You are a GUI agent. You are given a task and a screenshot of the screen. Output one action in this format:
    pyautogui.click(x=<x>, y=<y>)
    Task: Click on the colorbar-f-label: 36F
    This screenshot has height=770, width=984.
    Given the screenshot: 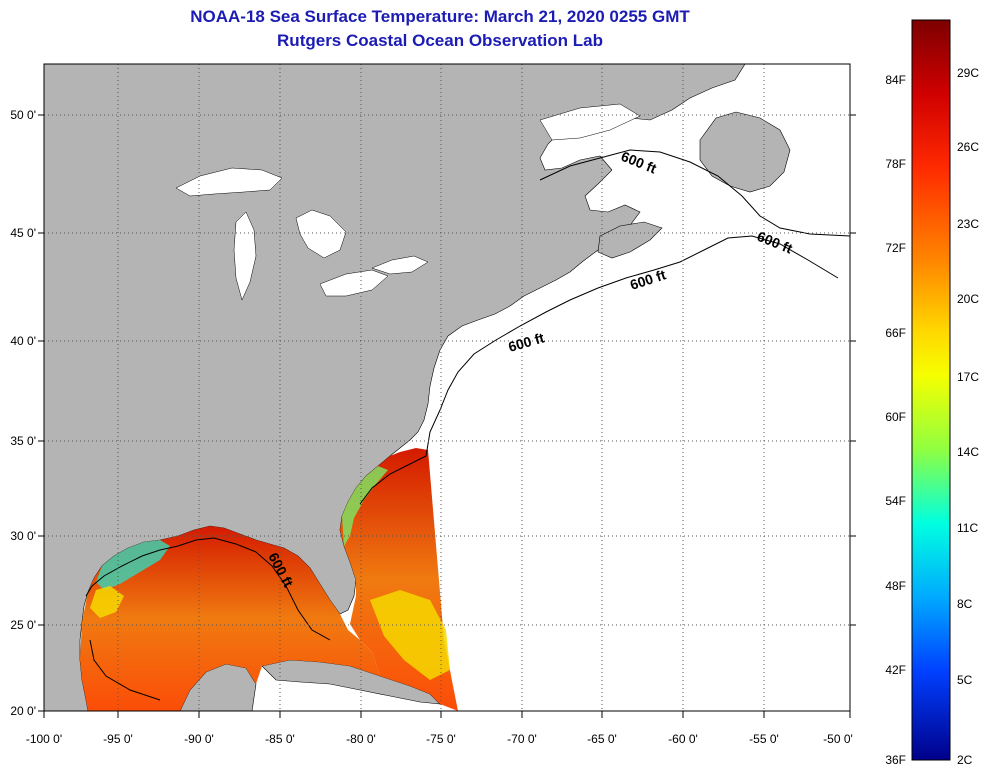 What is the action you would take?
    pyautogui.click(x=895, y=760)
    